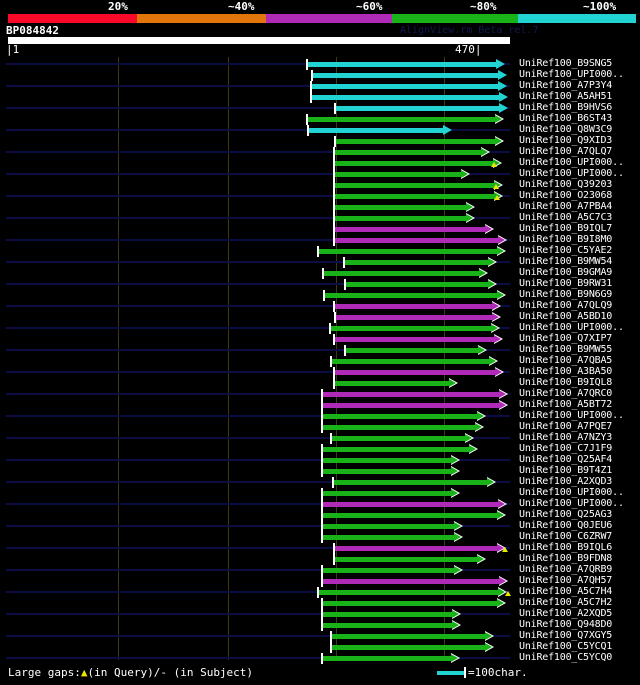 This screenshot has width=640, height=685. Describe the element at coordinates (566, 448) in the screenshot. I see `hit-label: UniRef100_C7J1F9` at that location.